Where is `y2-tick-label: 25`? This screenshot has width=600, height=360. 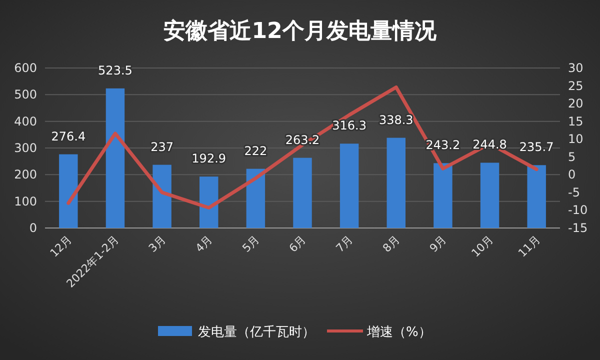
y2-tick-label: 25 is located at coordinates (576, 85).